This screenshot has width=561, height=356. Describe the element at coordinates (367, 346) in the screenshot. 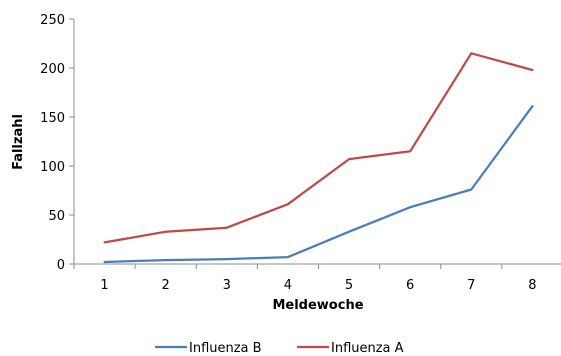

I see `legend-label: Influenza A` at that location.